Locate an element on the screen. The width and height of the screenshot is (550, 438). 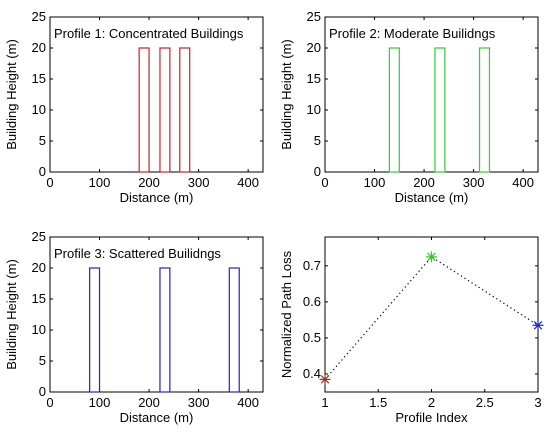
y-tick-label: 0.7 is located at coordinates (312, 265).